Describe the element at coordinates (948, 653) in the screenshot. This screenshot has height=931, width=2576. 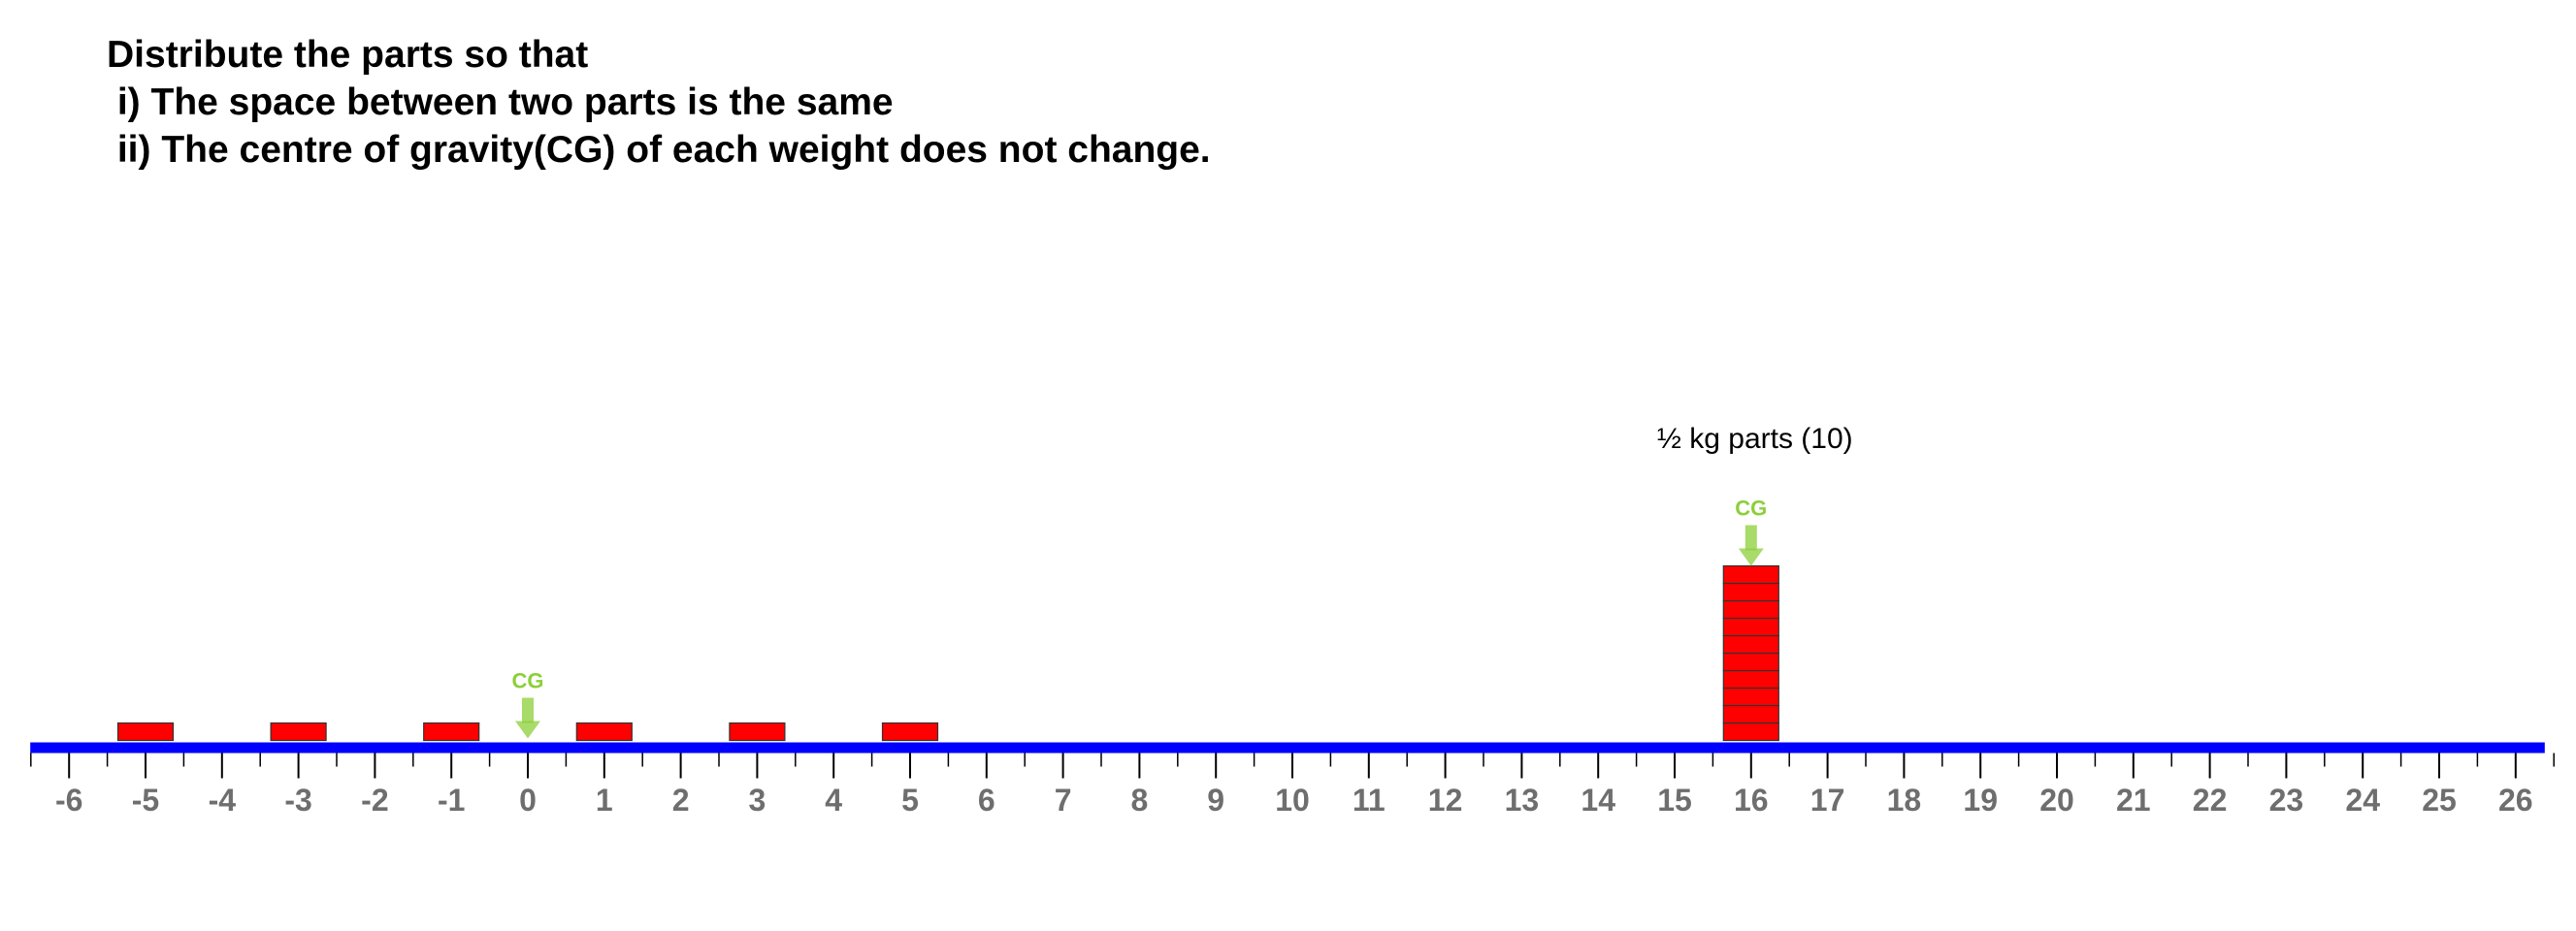
I see `parts` at that location.